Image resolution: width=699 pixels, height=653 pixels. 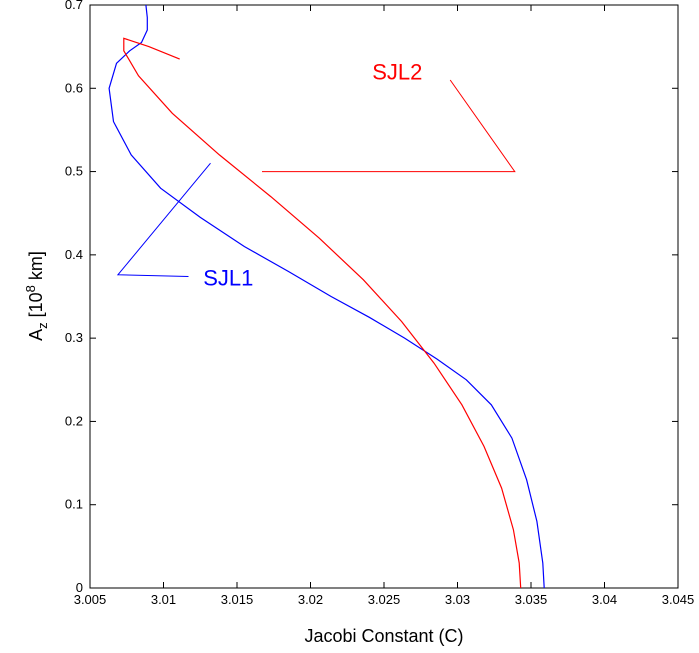 I want to click on y-tick-label: 0.4, so click(x=74, y=254).